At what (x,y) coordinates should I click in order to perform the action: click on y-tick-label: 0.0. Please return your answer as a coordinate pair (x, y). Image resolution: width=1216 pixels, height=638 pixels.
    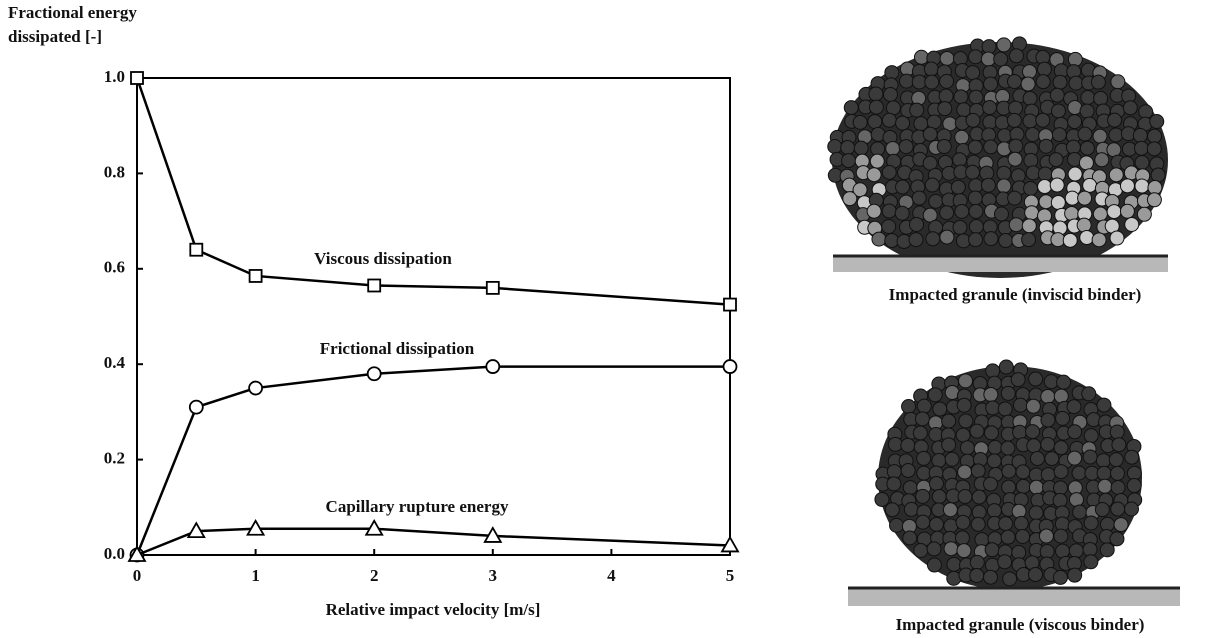
    Looking at the image, I should click on (114, 553).